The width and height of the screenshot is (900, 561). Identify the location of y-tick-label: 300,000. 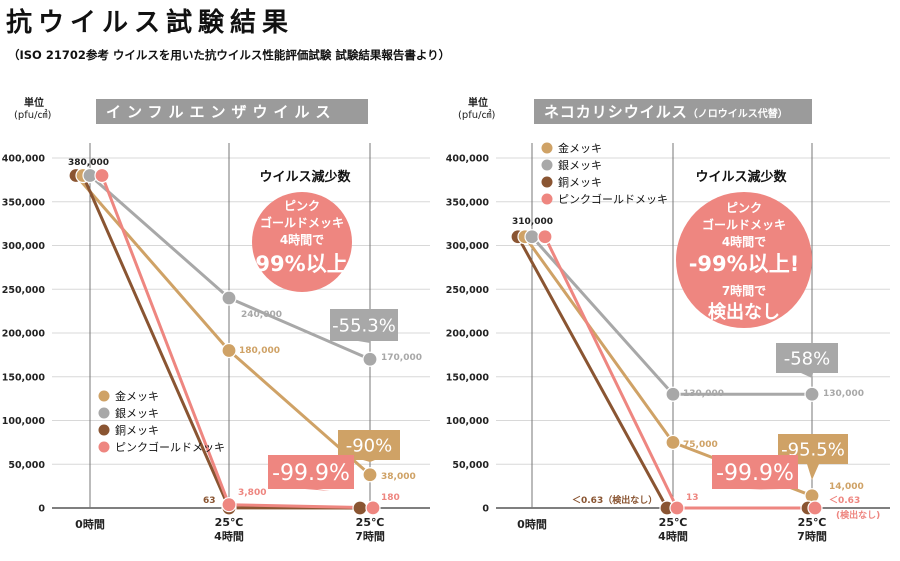
(24, 246).